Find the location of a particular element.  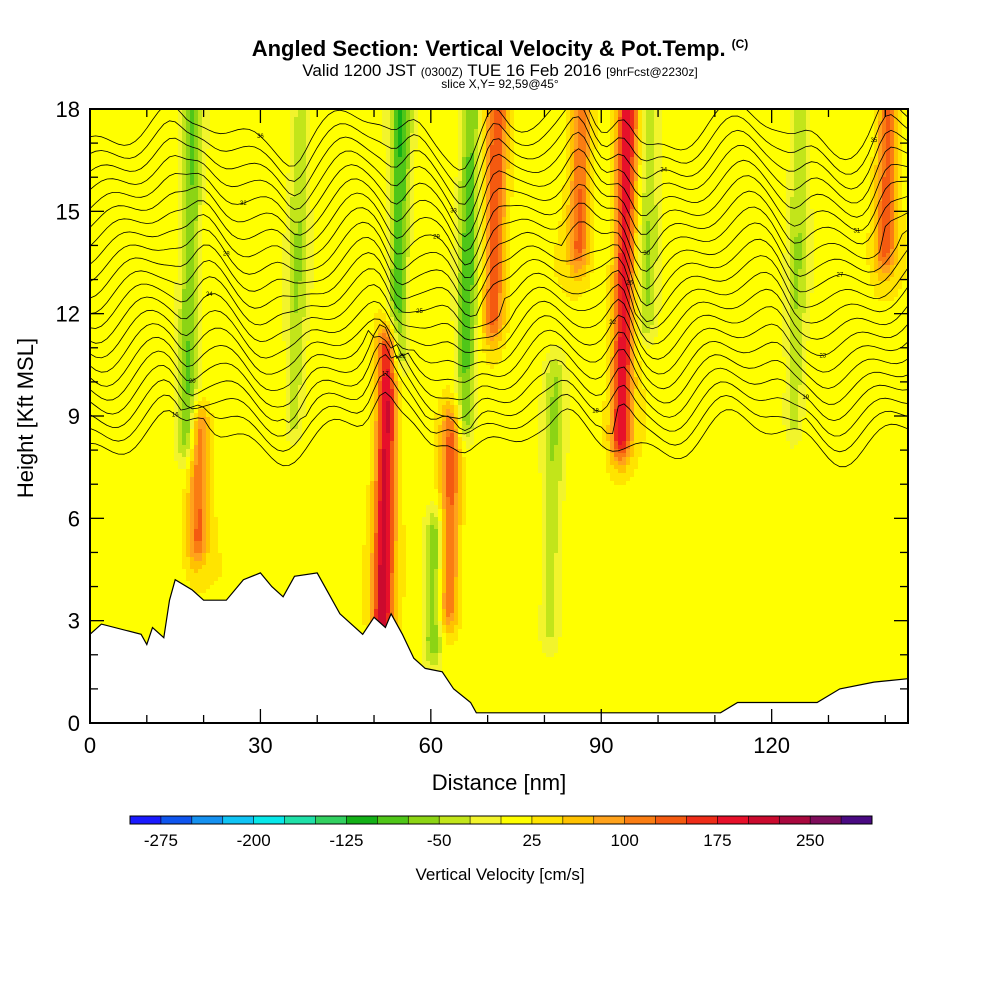

theta-contour-label: 22 is located at coordinates (612, 323).